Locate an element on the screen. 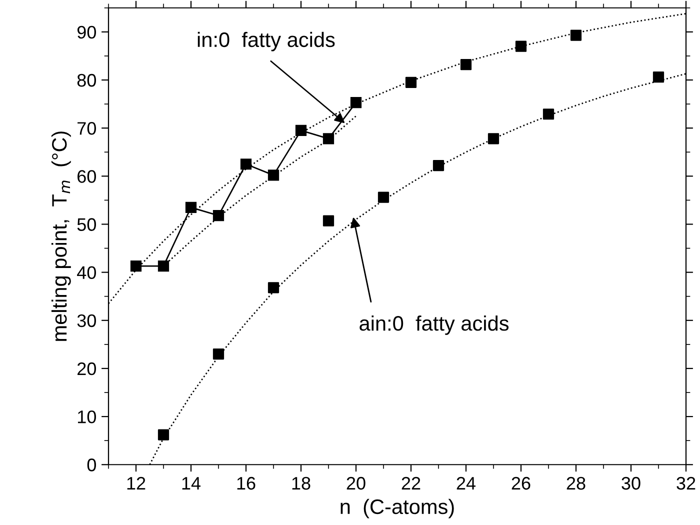 Image resolution: width=700 pixels, height=525 pixels. x-tick-label: 14 is located at coordinates (191, 483).